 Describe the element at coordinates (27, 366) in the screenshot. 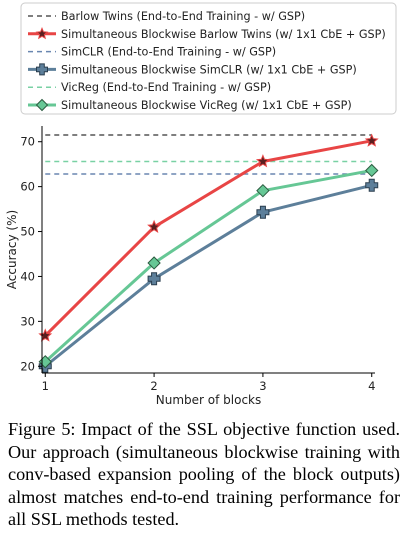

I see `y-tick-label-0: 20` at that location.